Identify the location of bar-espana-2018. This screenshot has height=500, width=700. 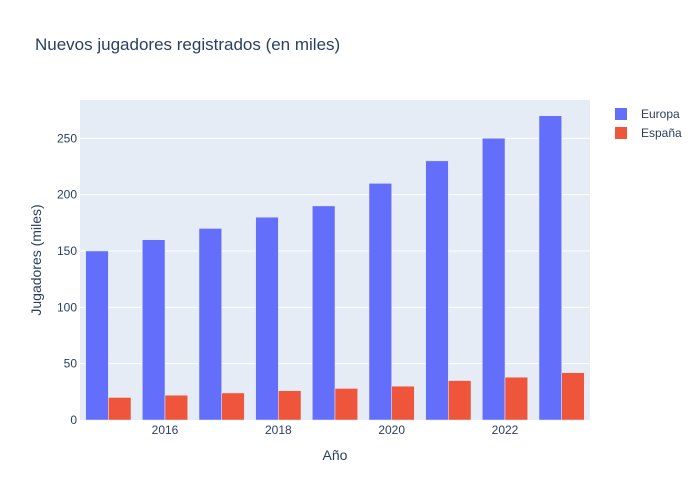
(290, 405).